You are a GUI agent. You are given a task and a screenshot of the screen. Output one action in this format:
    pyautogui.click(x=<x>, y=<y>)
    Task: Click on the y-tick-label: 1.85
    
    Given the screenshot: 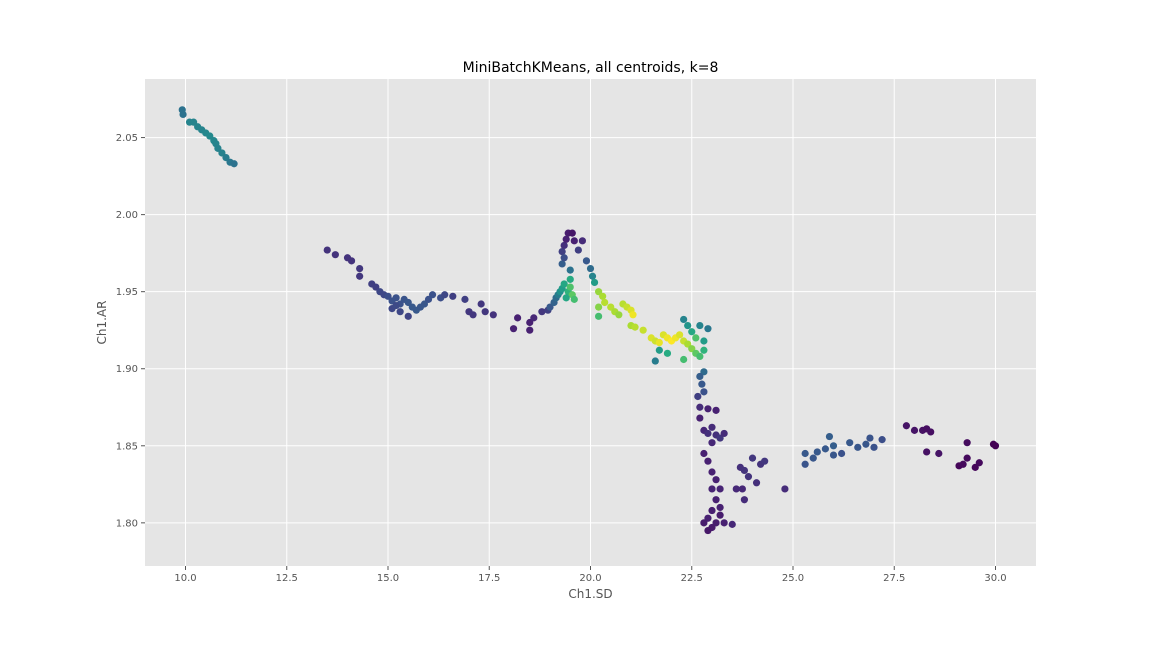 What is the action you would take?
    pyautogui.click(x=127, y=446)
    